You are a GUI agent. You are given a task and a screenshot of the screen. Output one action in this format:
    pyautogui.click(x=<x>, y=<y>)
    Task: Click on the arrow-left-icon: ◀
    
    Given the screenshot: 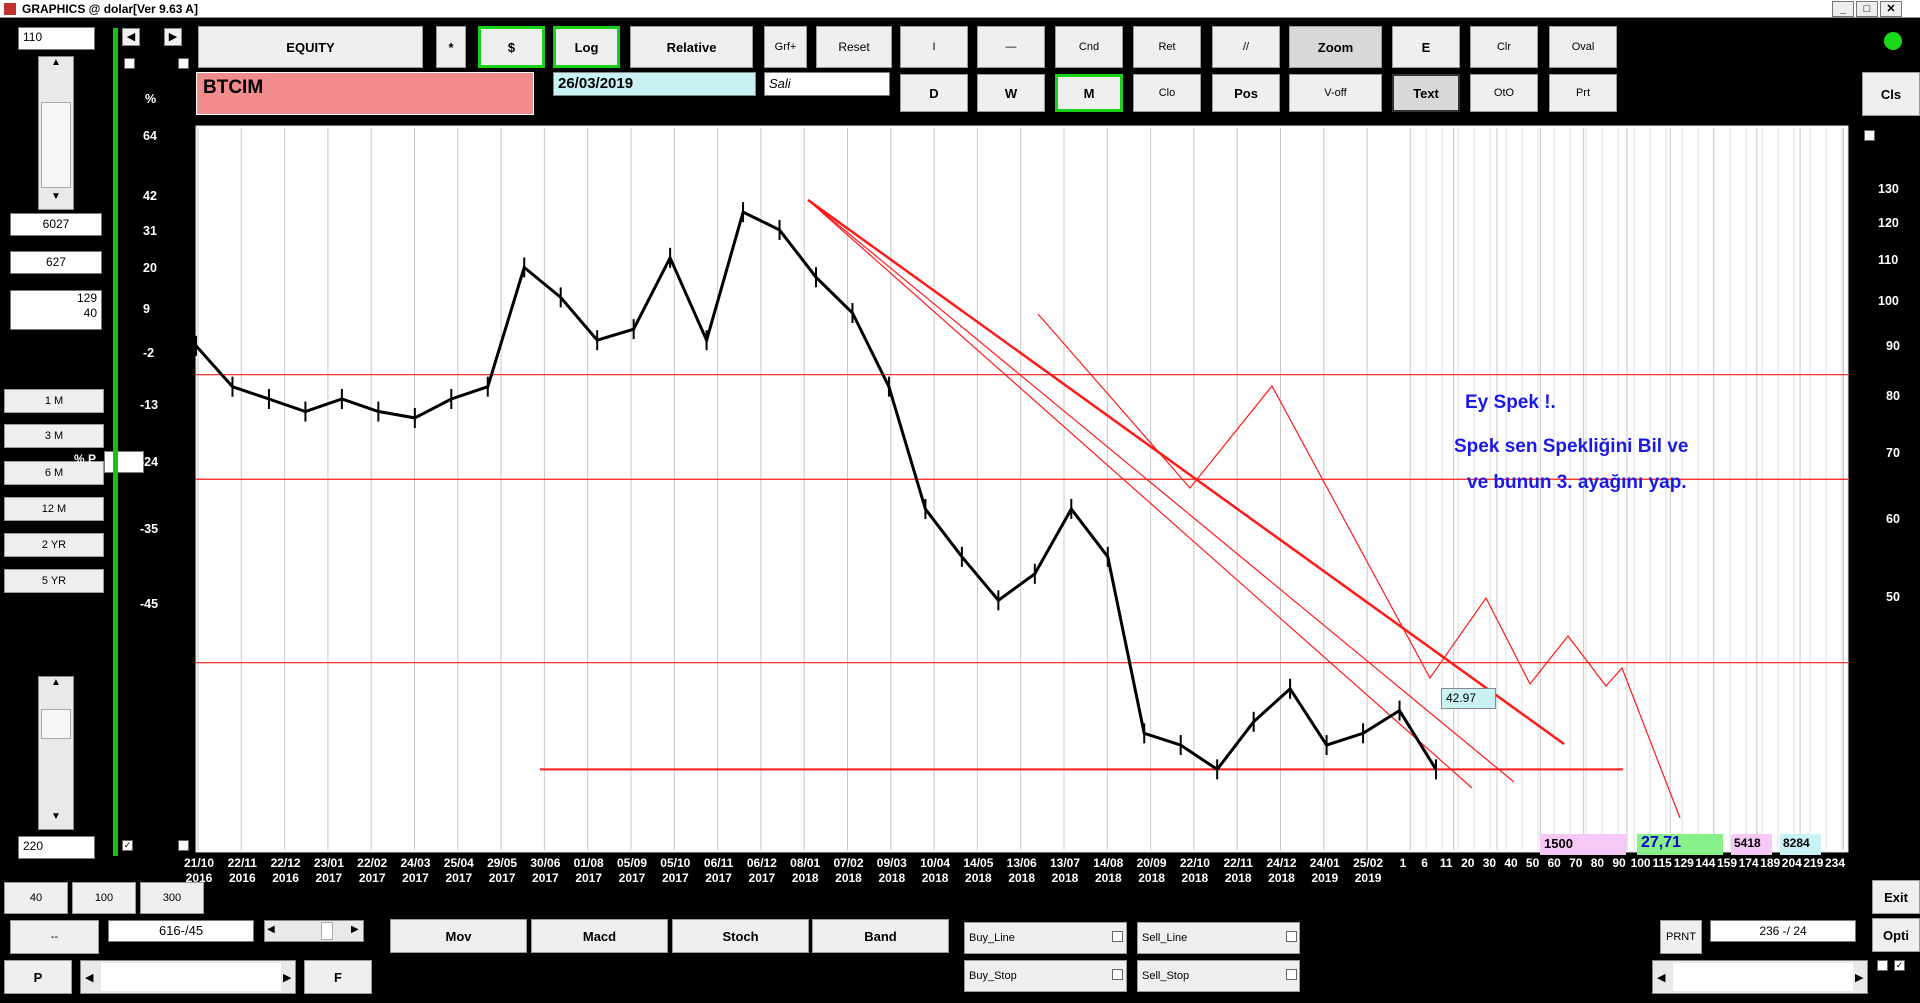 What is the action you would take?
    pyautogui.click(x=131, y=37)
    